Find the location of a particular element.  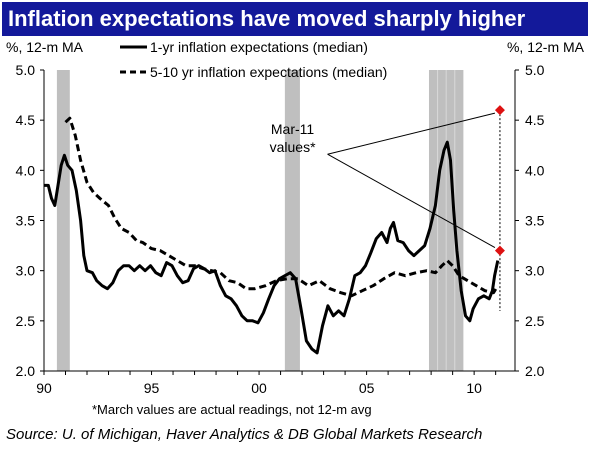

legend-label-5to10yr: 5-10 yr inflation expectations (median) is located at coordinates (268, 72).